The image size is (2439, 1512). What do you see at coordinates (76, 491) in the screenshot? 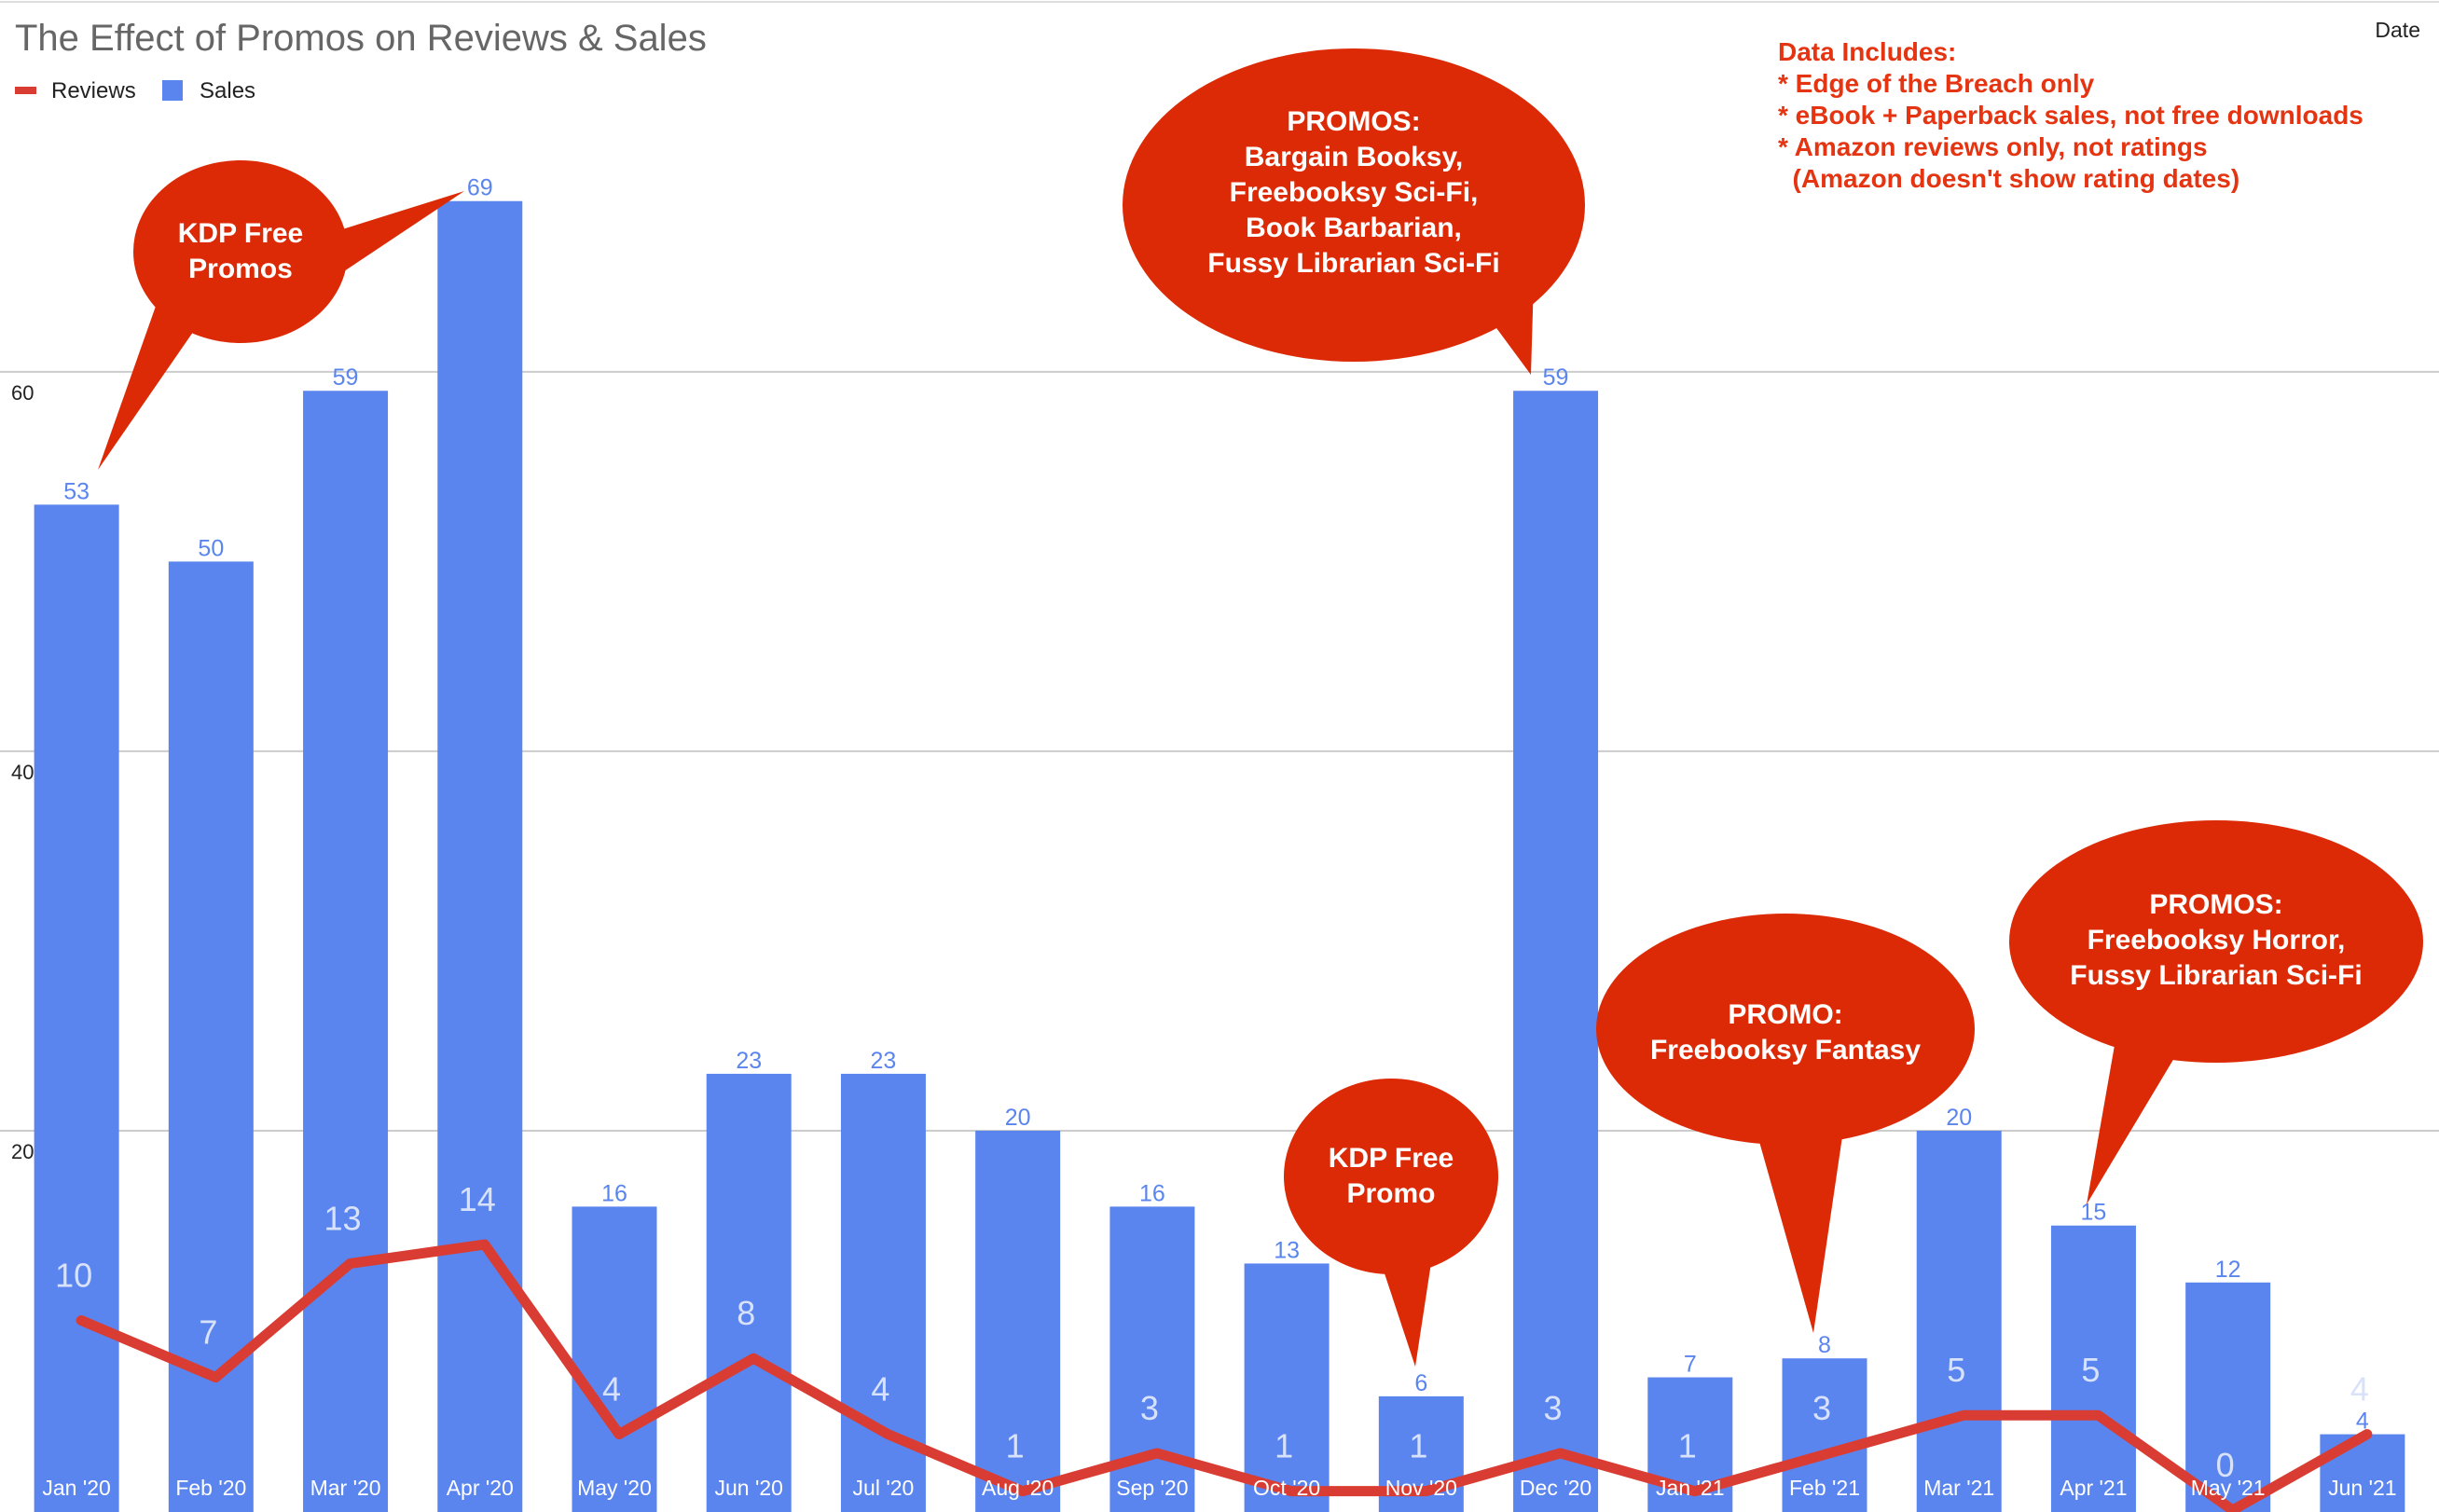
I see `sales-data-label: 53` at bounding box center [76, 491].